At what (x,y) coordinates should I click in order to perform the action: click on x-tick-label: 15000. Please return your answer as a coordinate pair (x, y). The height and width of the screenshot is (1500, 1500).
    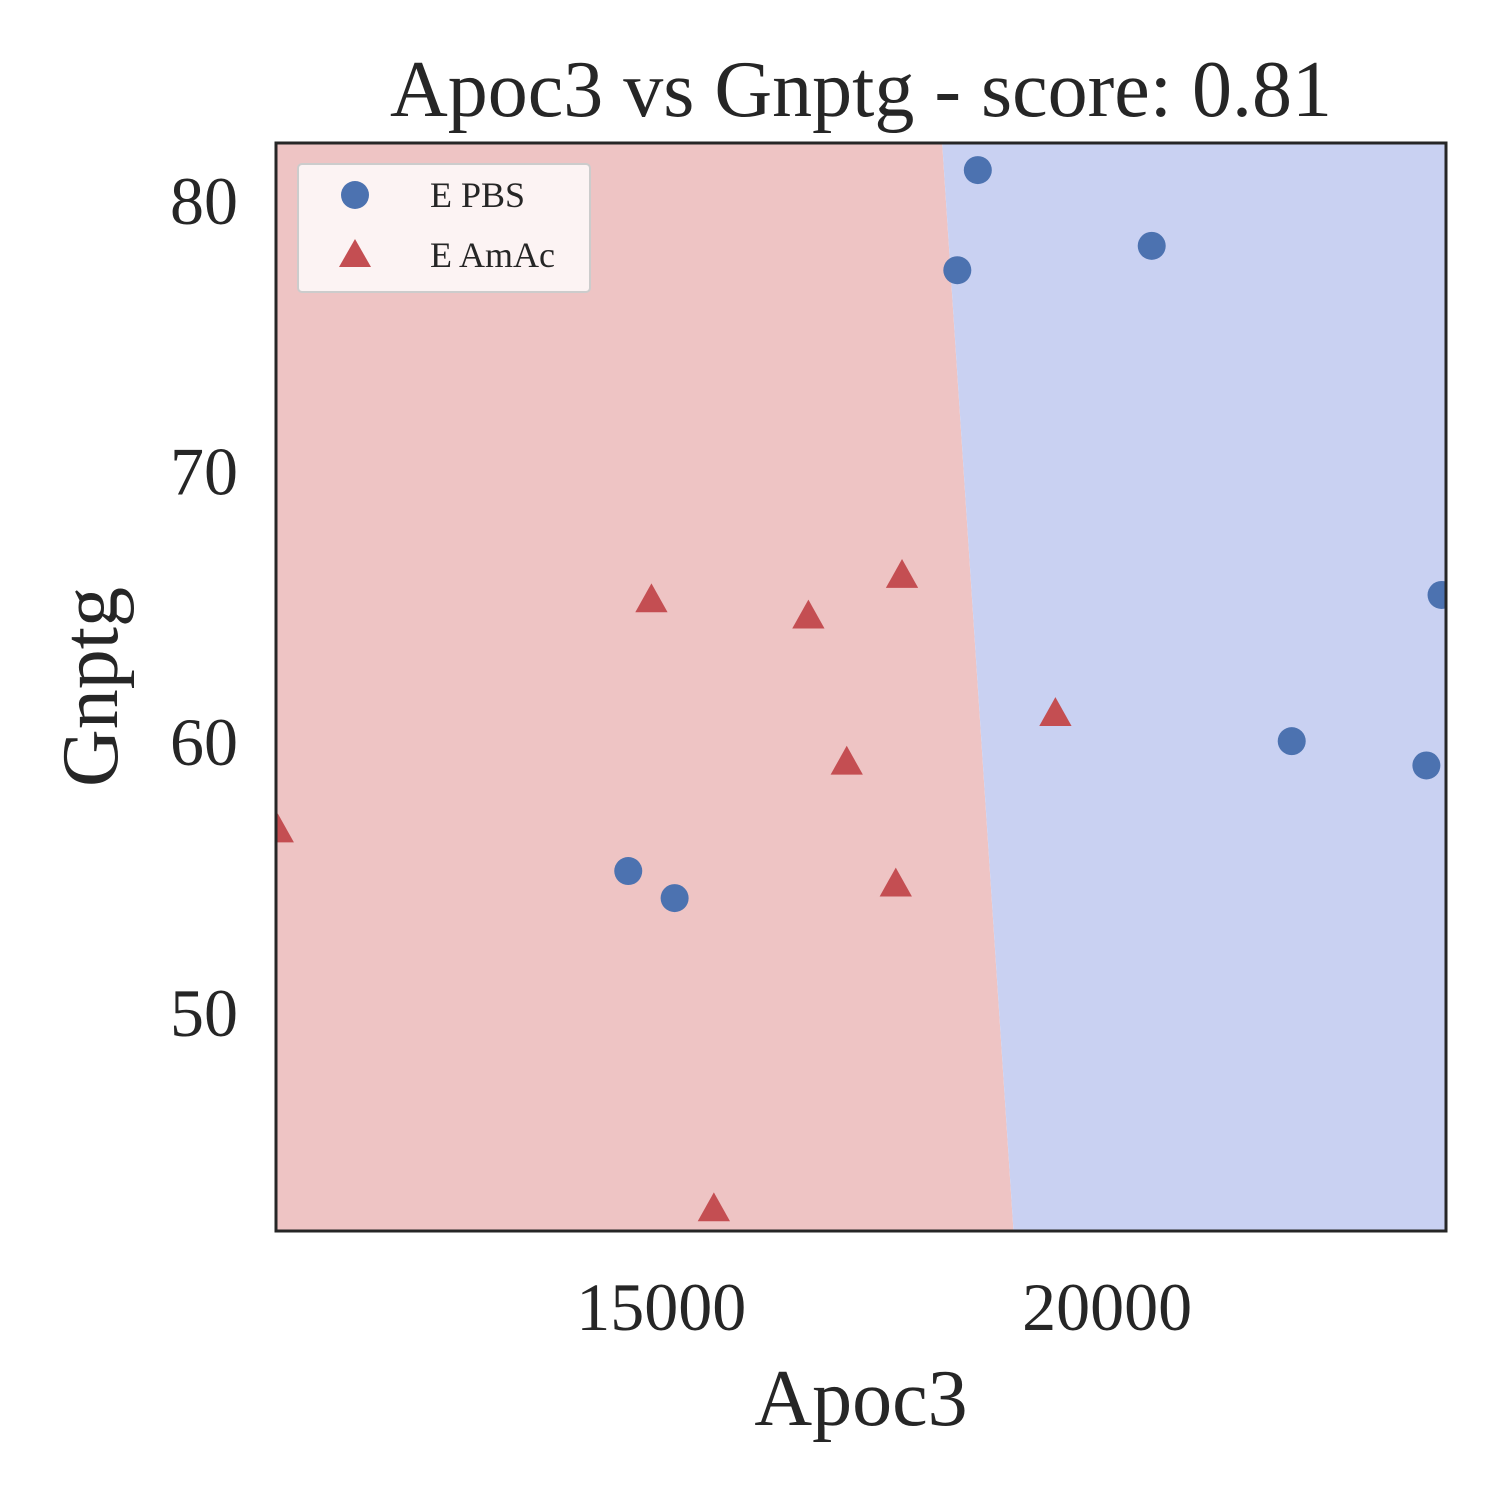
    Looking at the image, I should click on (661, 1307).